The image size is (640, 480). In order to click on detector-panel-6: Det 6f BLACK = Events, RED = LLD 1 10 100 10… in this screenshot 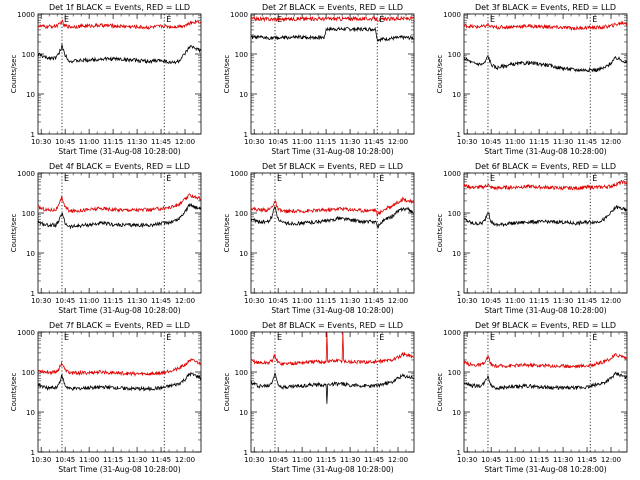, I will do `click(532, 238)`.